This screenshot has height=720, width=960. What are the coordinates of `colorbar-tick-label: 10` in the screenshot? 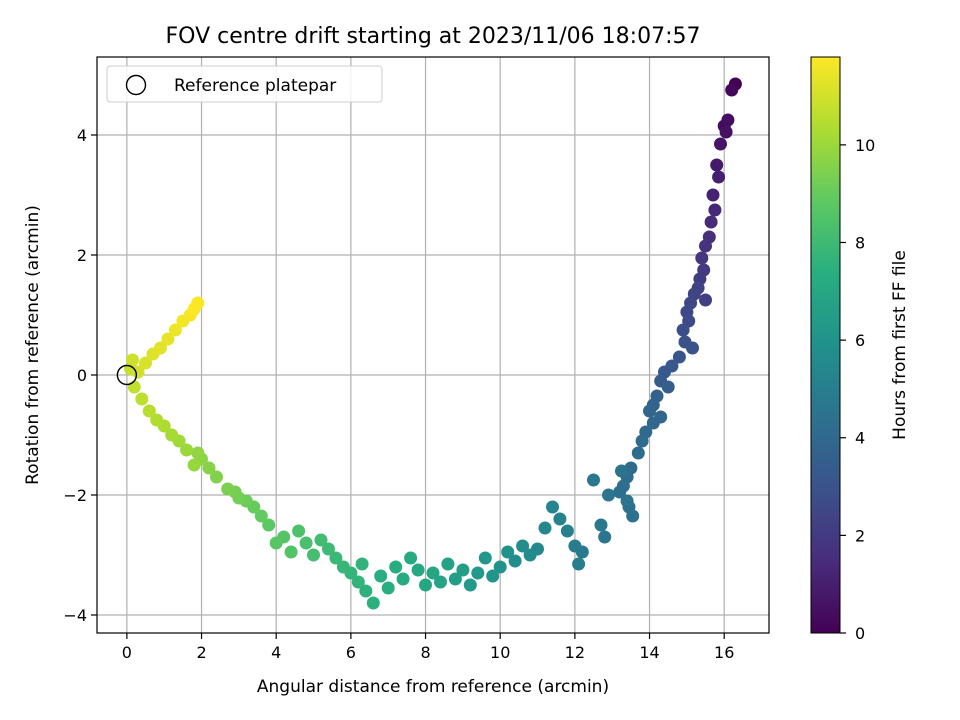 It's located at (865, 145).